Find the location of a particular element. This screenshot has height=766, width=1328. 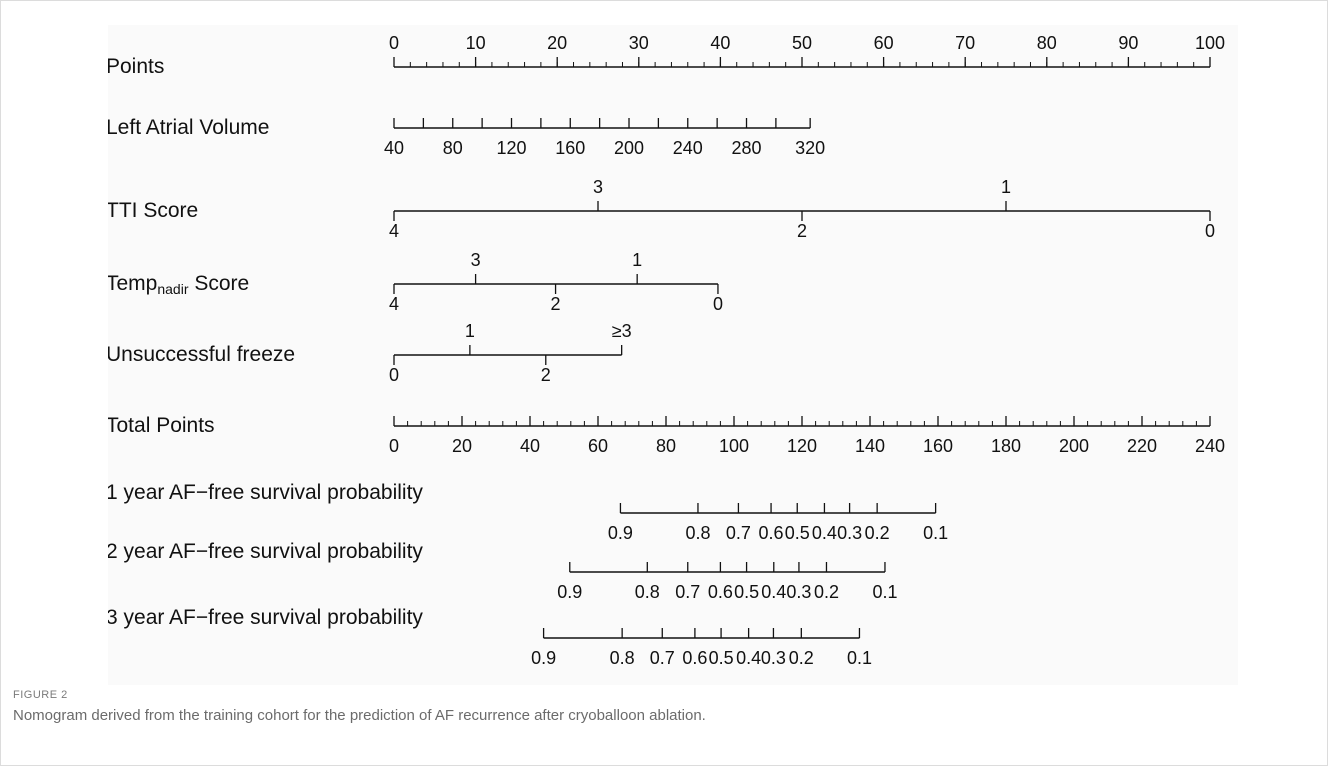

total-points-tick-label: 140 is located at coordinates (870, 446).